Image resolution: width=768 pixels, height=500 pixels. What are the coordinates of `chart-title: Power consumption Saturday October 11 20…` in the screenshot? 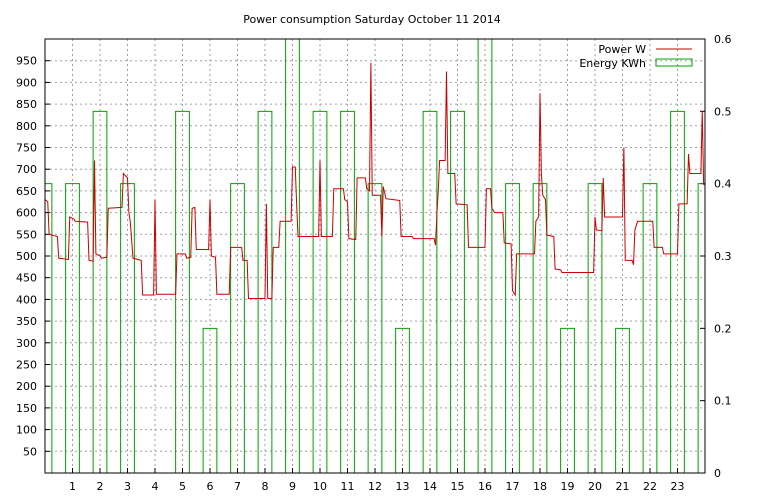 It's located at (372, 19).